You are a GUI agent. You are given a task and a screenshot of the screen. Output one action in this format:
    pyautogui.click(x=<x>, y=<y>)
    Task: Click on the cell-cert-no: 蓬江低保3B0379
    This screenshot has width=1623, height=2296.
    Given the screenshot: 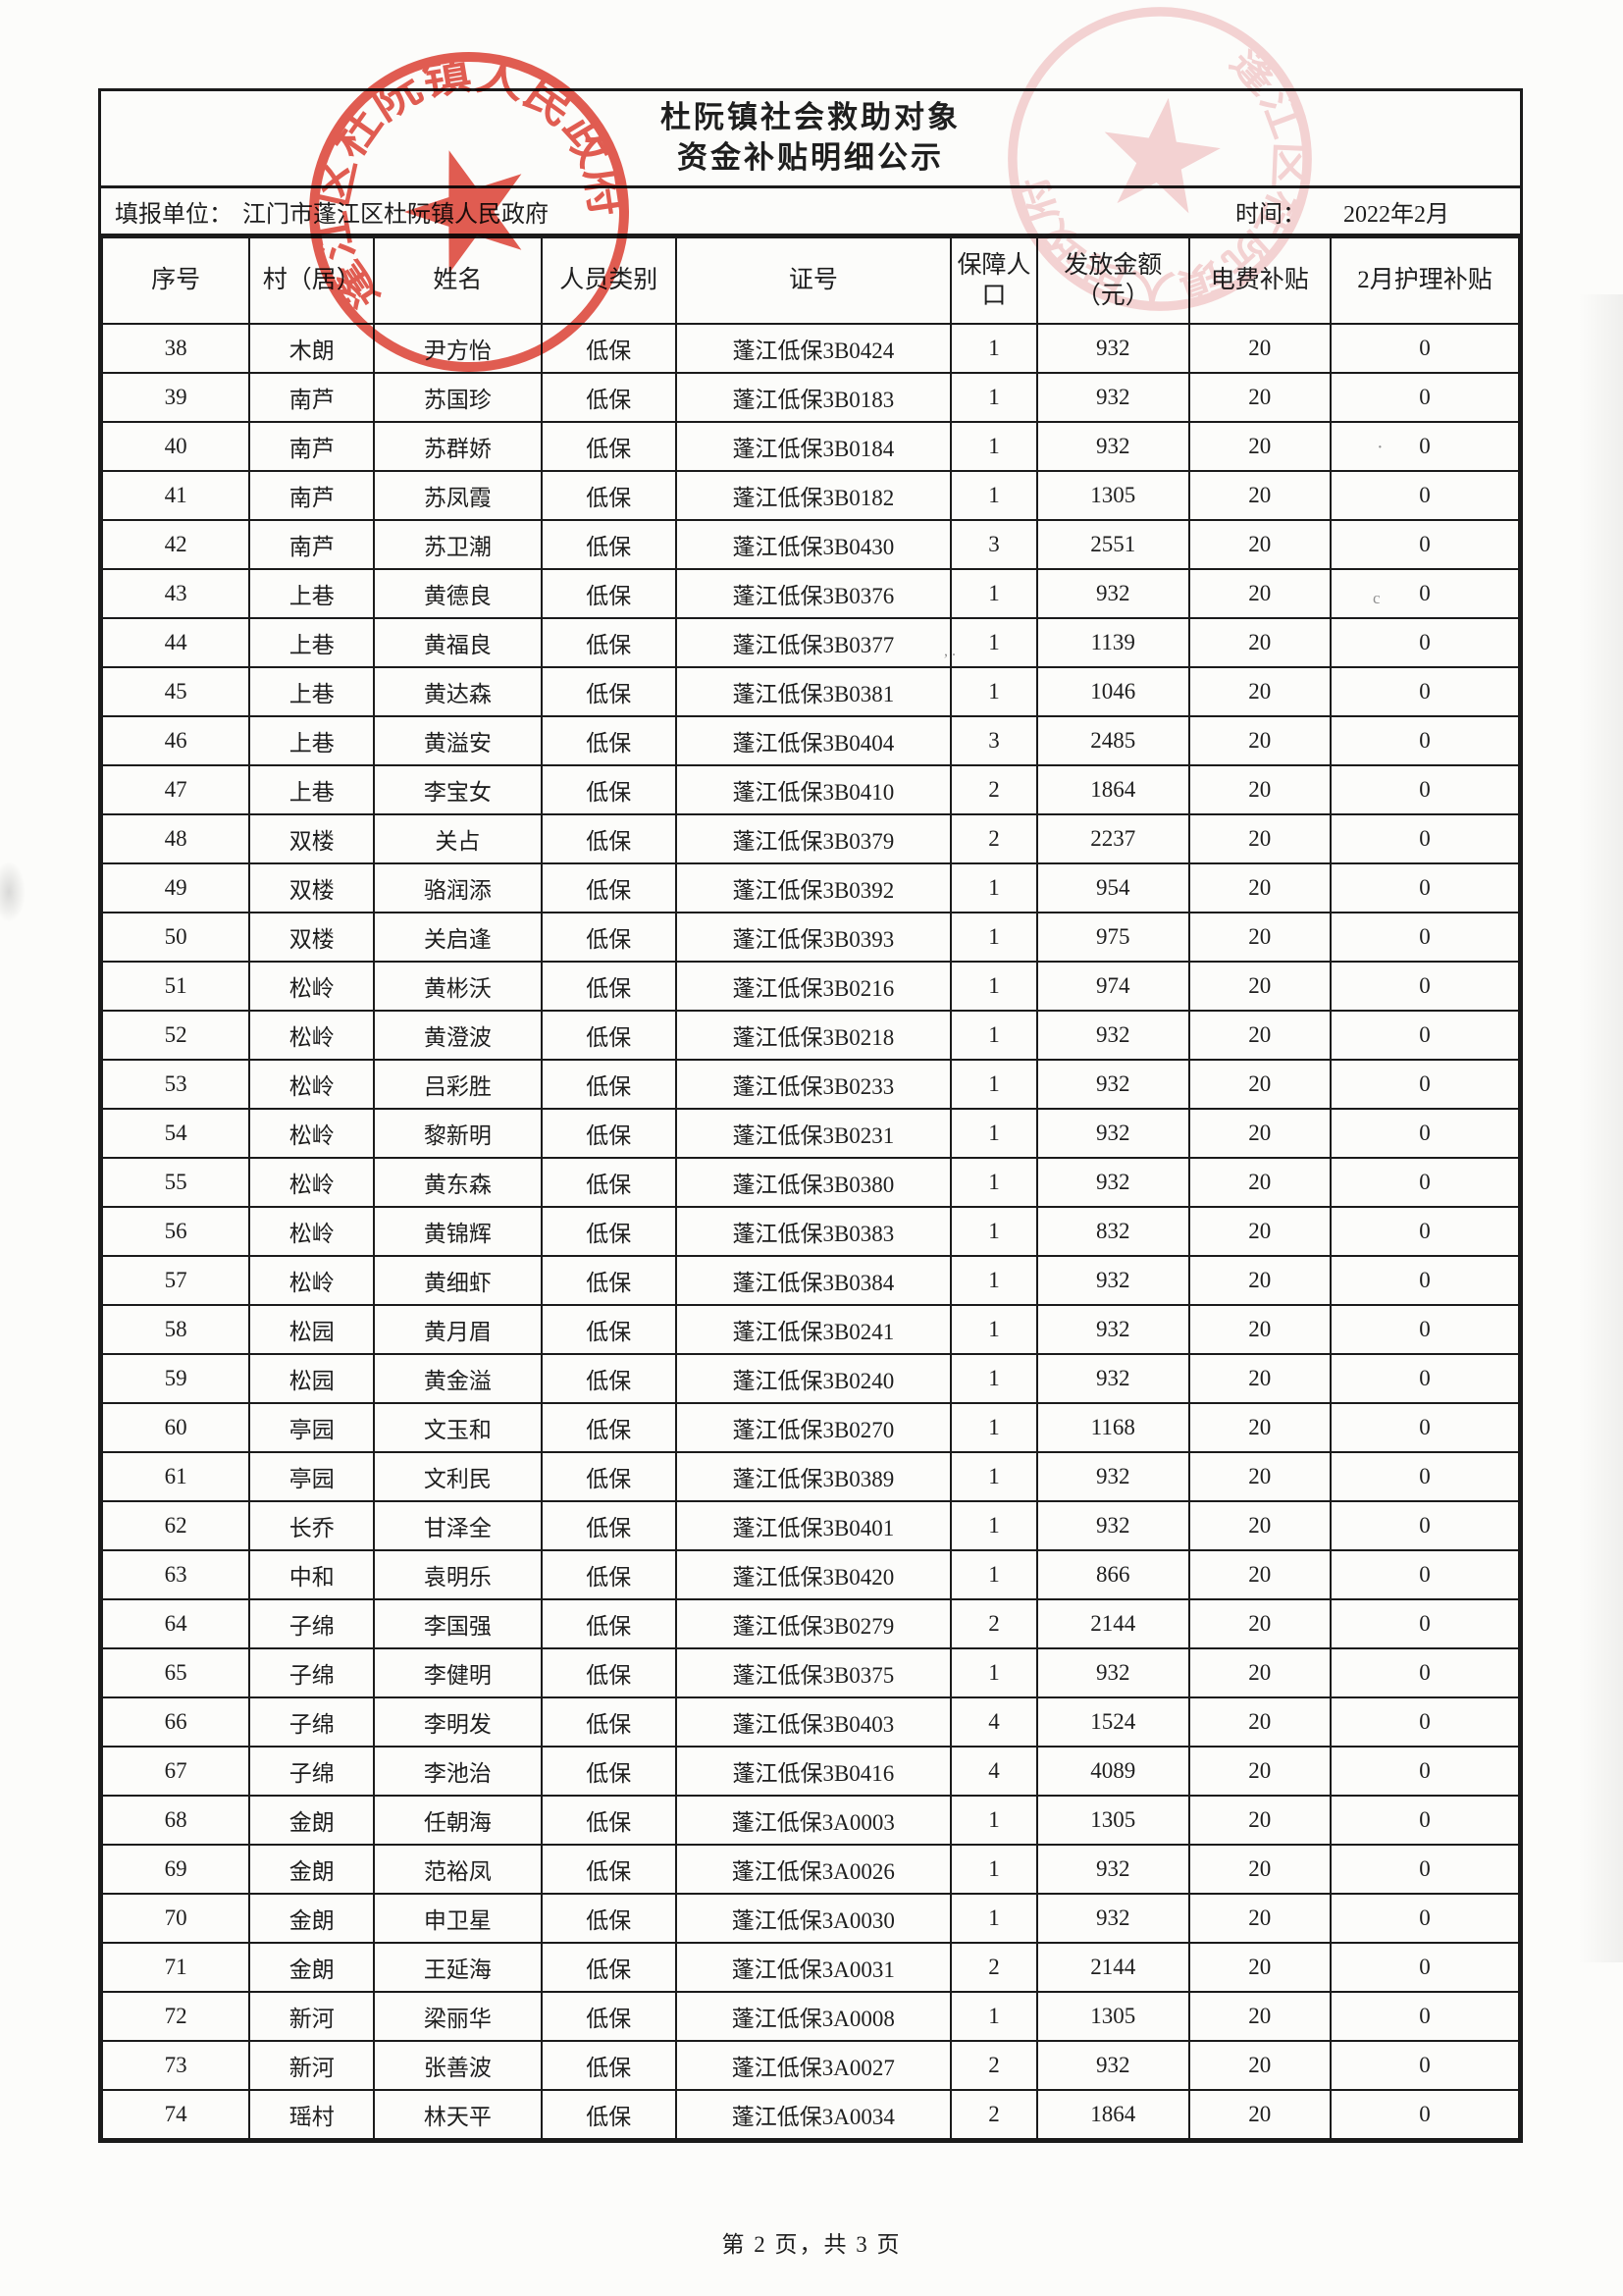 What is the action you would take?
    pyautogui.click(x=813, y=838)
    